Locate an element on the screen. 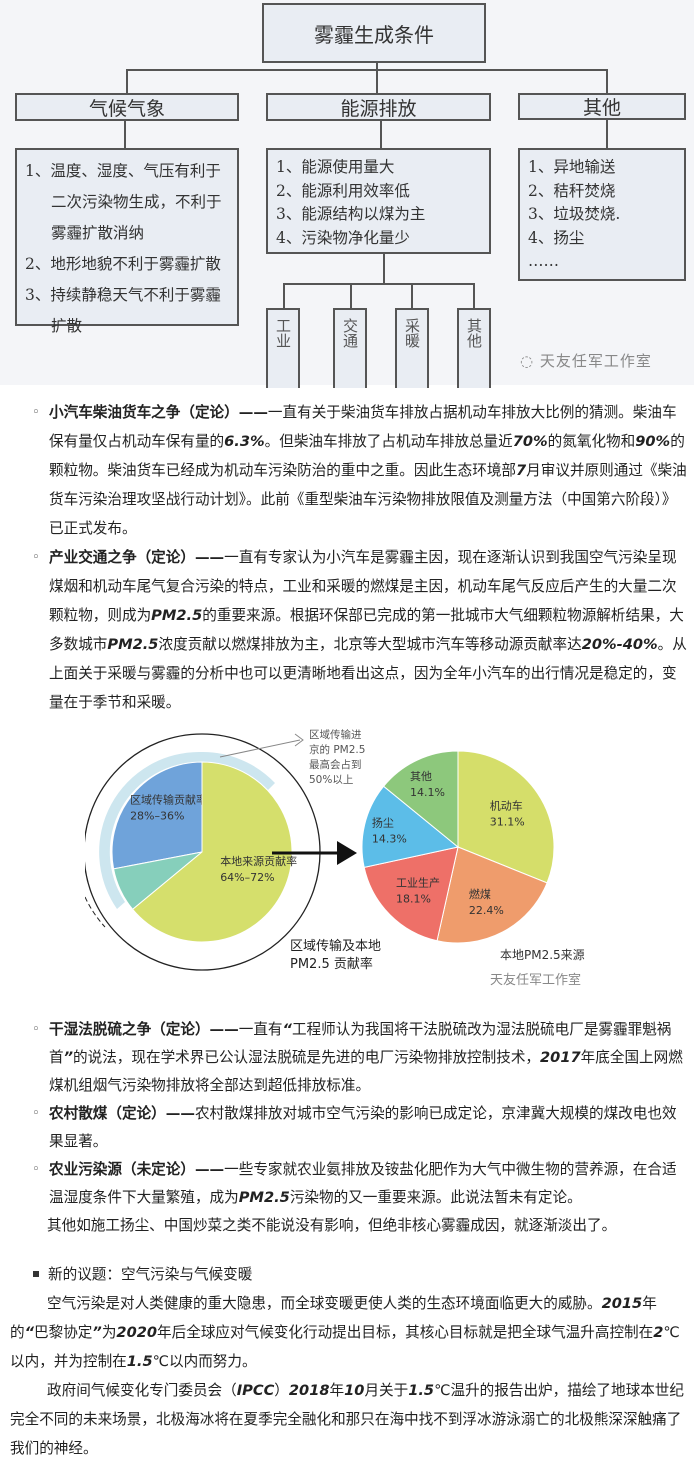  annotation-pointer is located at coordinates (260, 748).